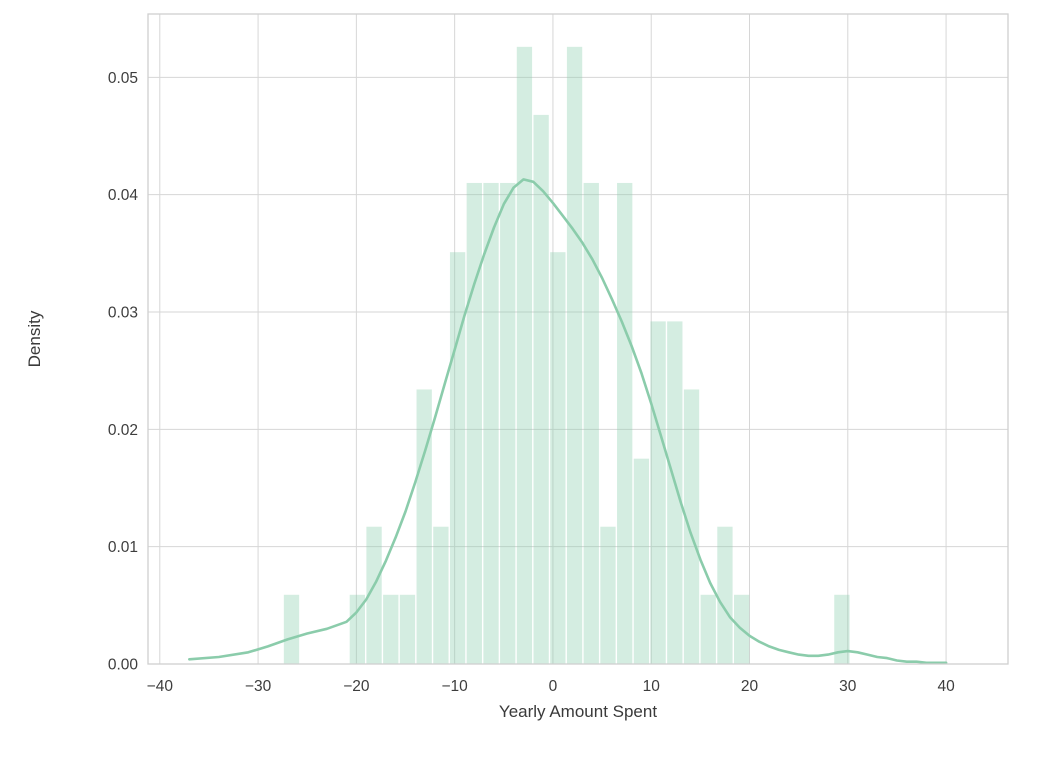 The height and width of the screenshot is (762, 1048). I want to click on y-tick-label: 0.05, so click(123, 78).